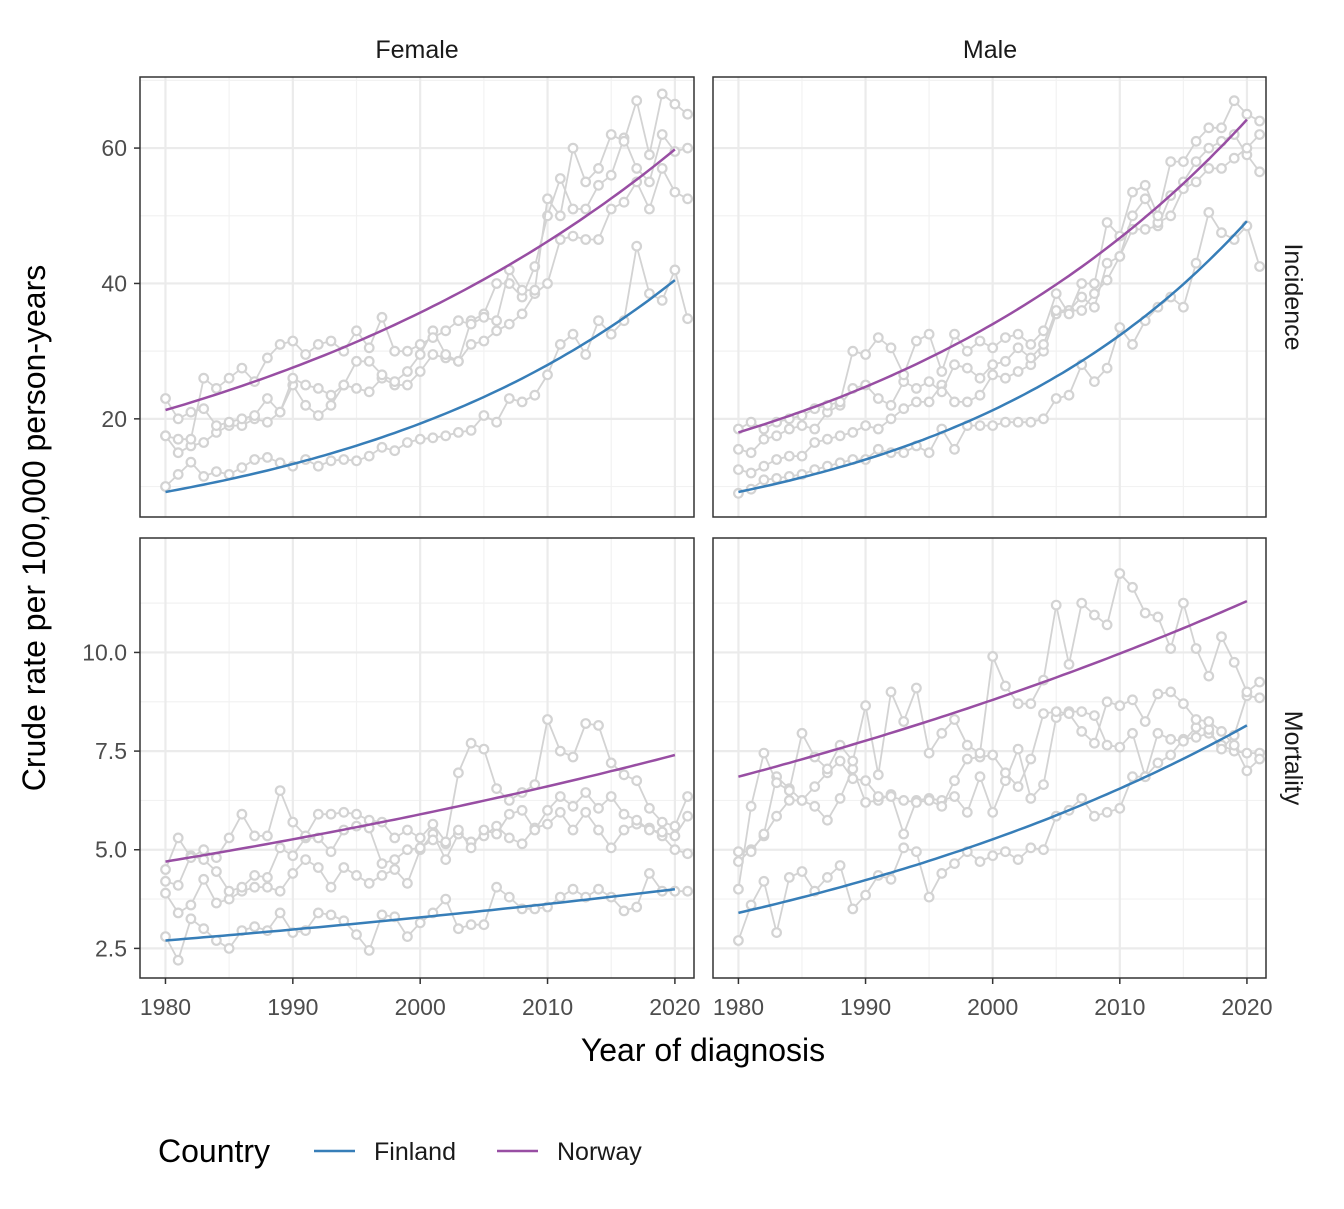  Describe the element at coordinates (649, 182) in the screenshot. I see `observed-point-female-incidence-2-2018` at that location.